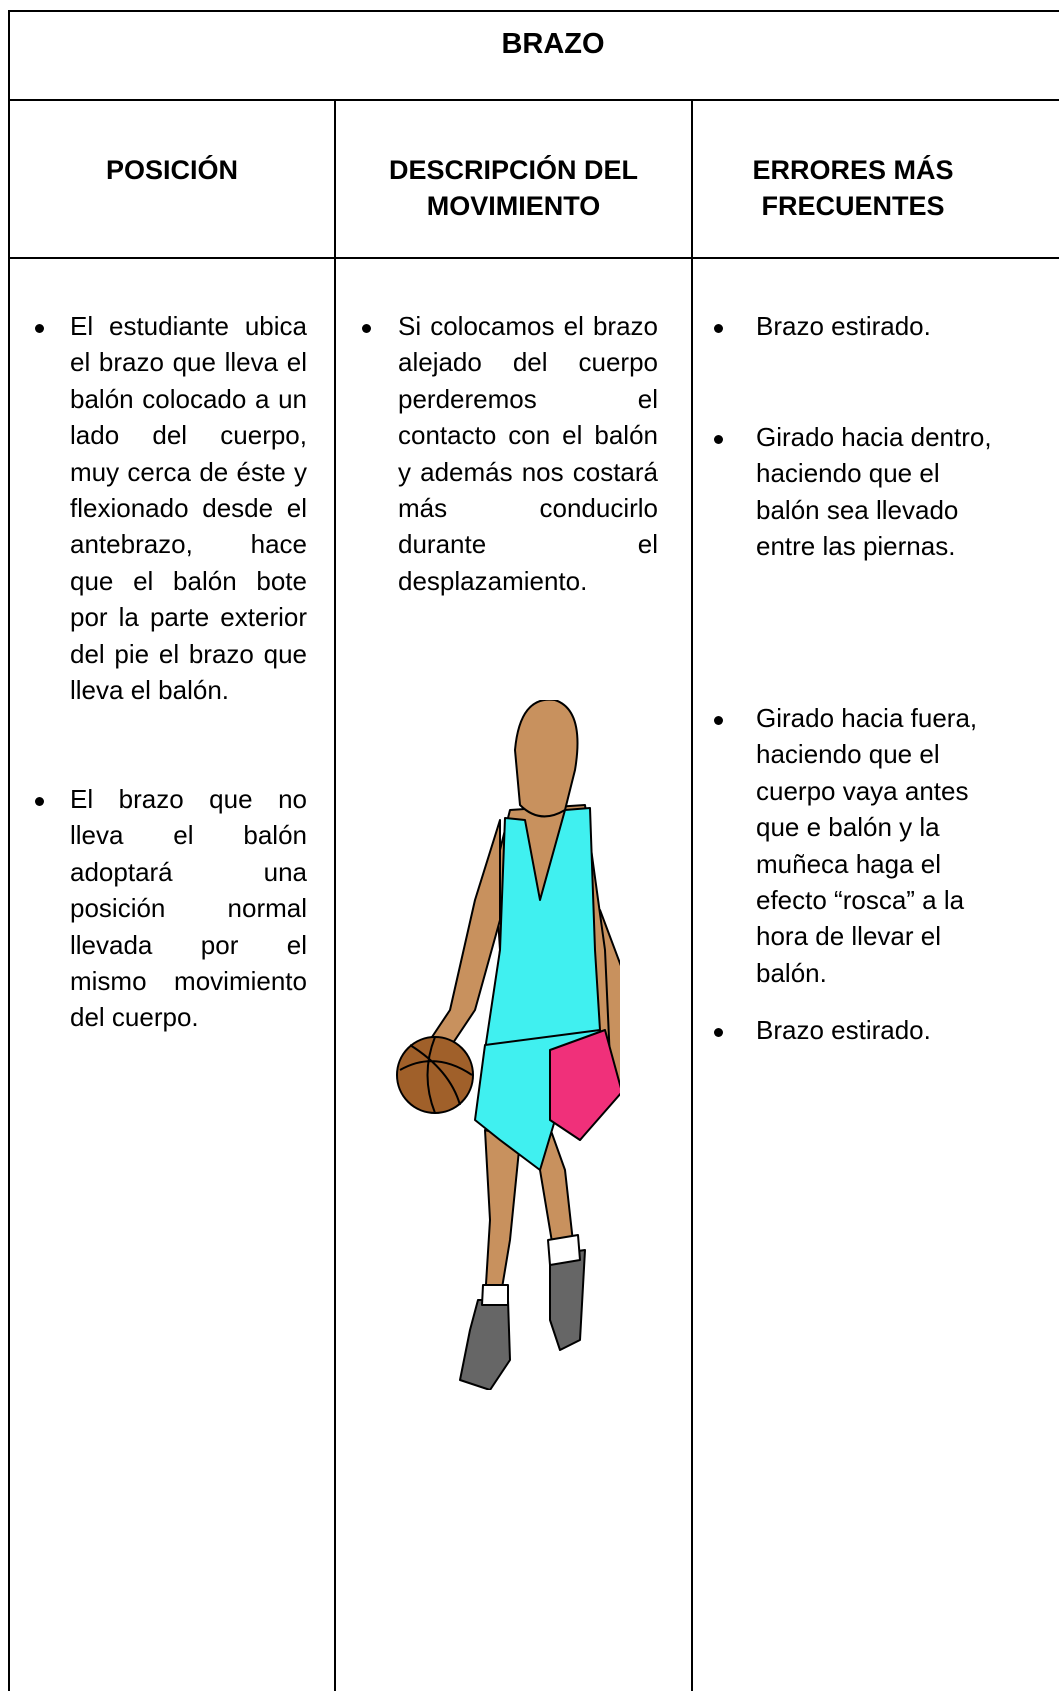 The width and height of the screenshot is (1059, 1691). I want to click on column-header: ERRORES MÁS FRECUENTES, so click(853, 188).